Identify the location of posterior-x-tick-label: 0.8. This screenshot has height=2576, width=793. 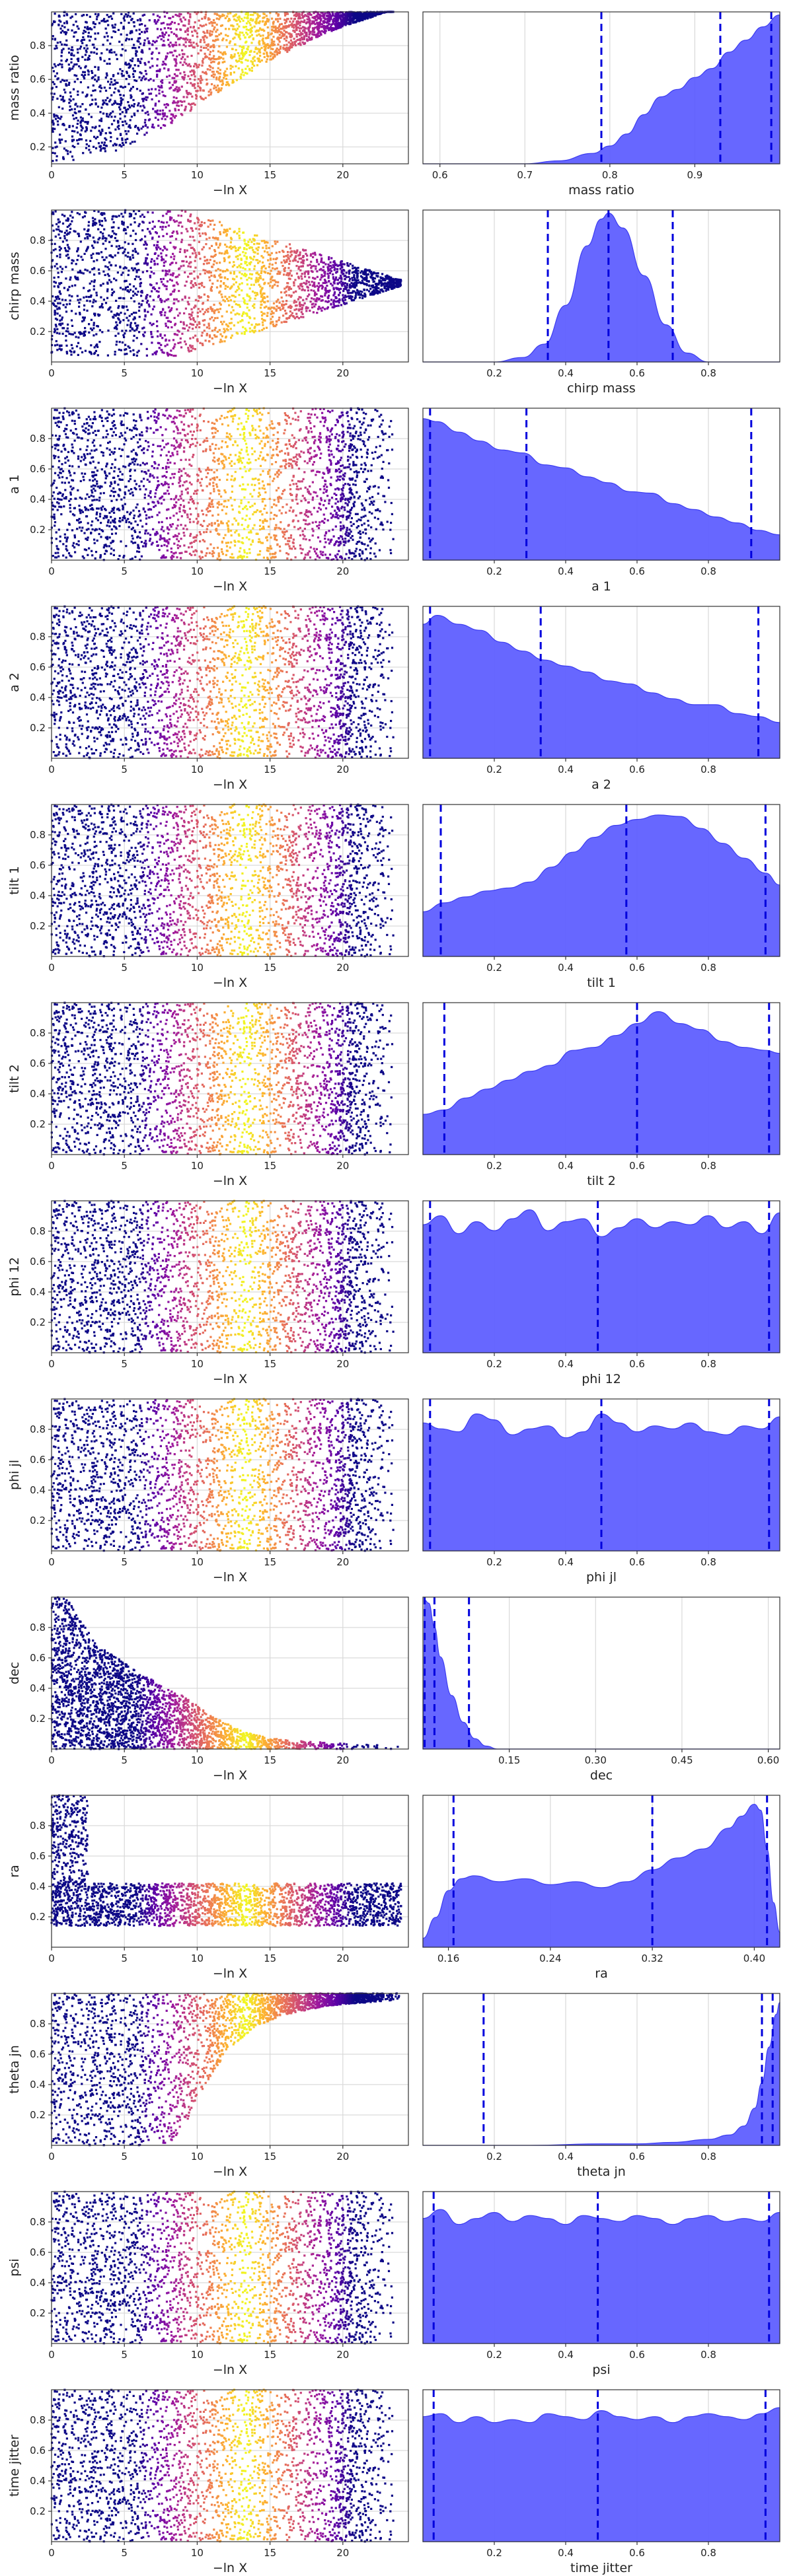
(610, 175).